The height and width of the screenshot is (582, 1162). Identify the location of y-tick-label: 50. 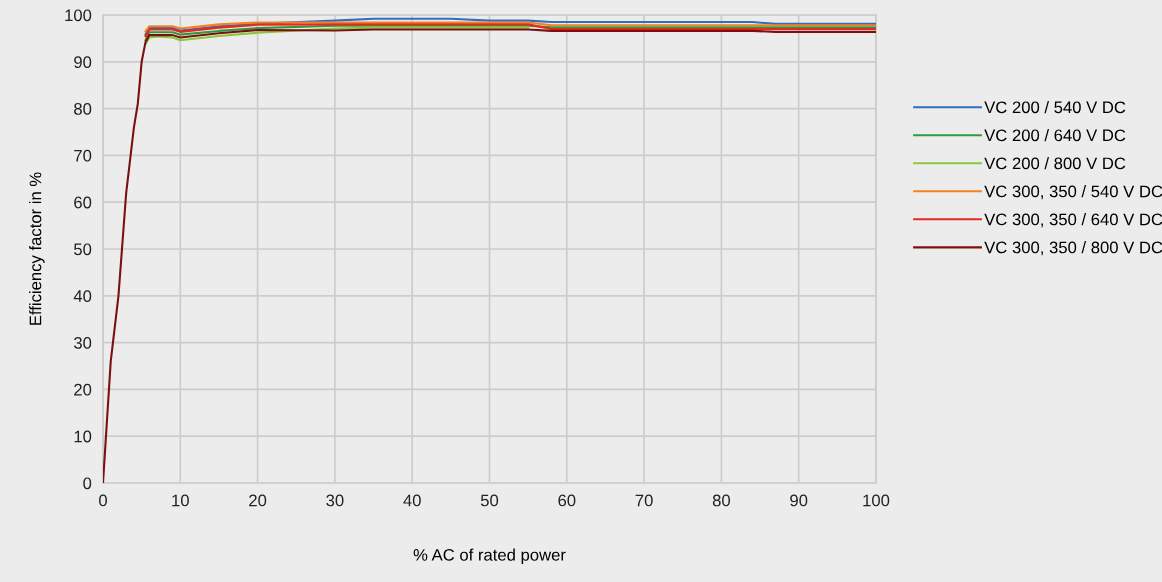
(83, 249).